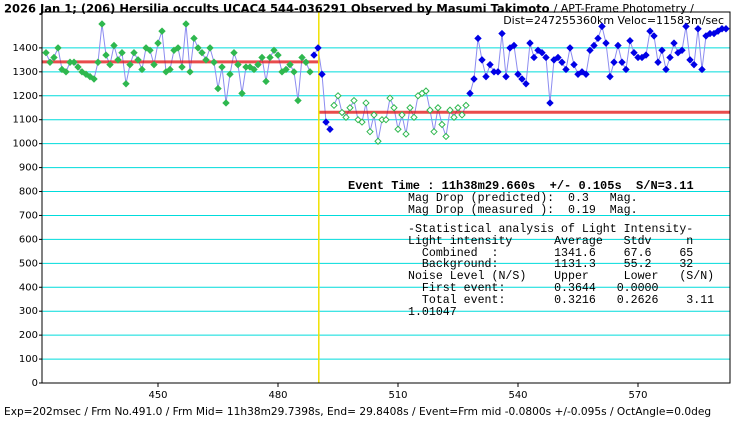  What do you see at coordinates (28, 335) in the screenshot?
I see `y-tick-label: 200` at bounding box center [28, 335].